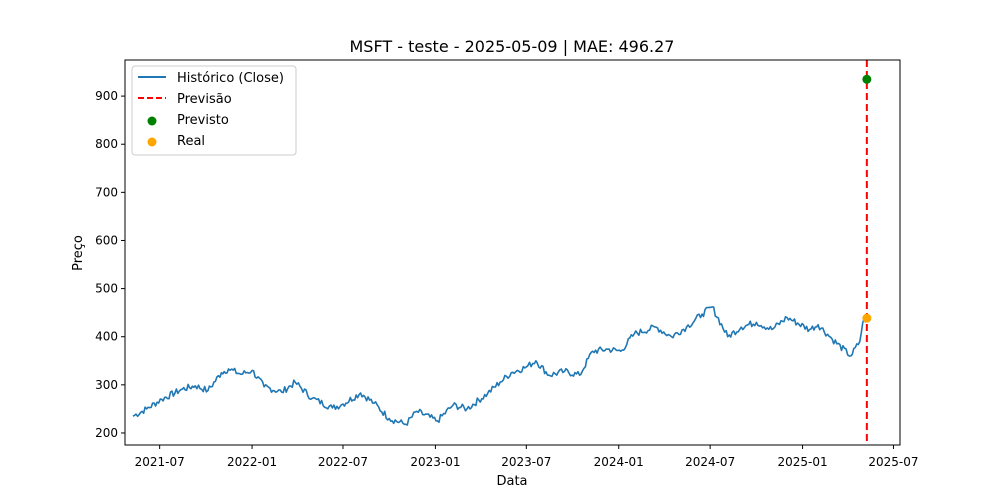 The height and width of the screenshot is (500, 1000). Describe the element at coordinates (252, 462) in the screenshot. I see `x-tick-label: 2022-01` at that location.